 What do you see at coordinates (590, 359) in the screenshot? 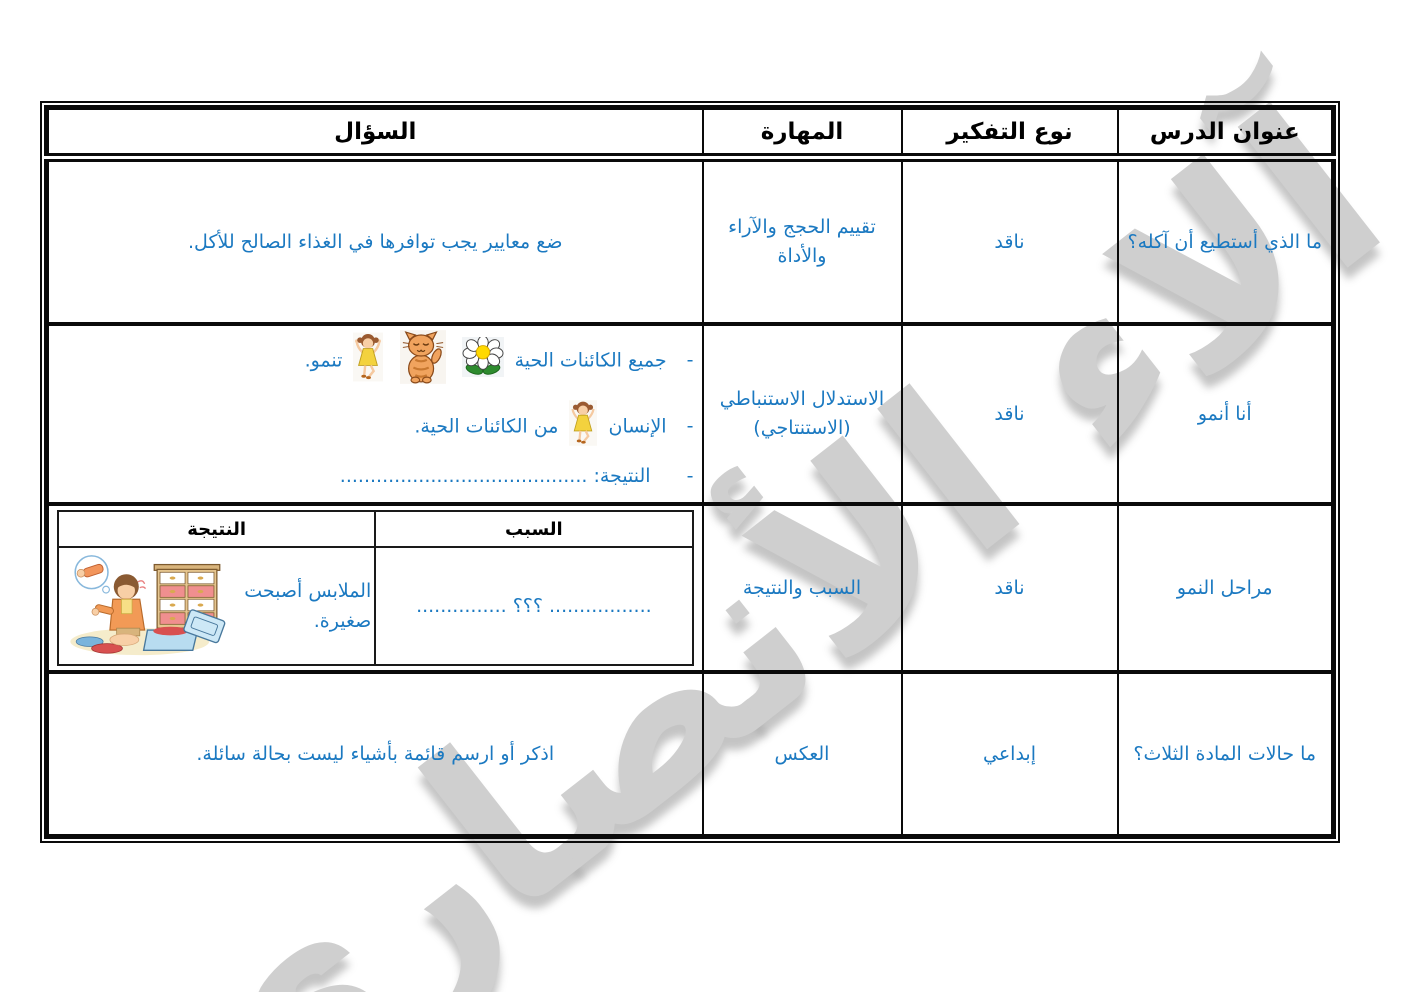
I see `bullet-text: جميع الكائنات الحية` at bounding box center [590, 359].